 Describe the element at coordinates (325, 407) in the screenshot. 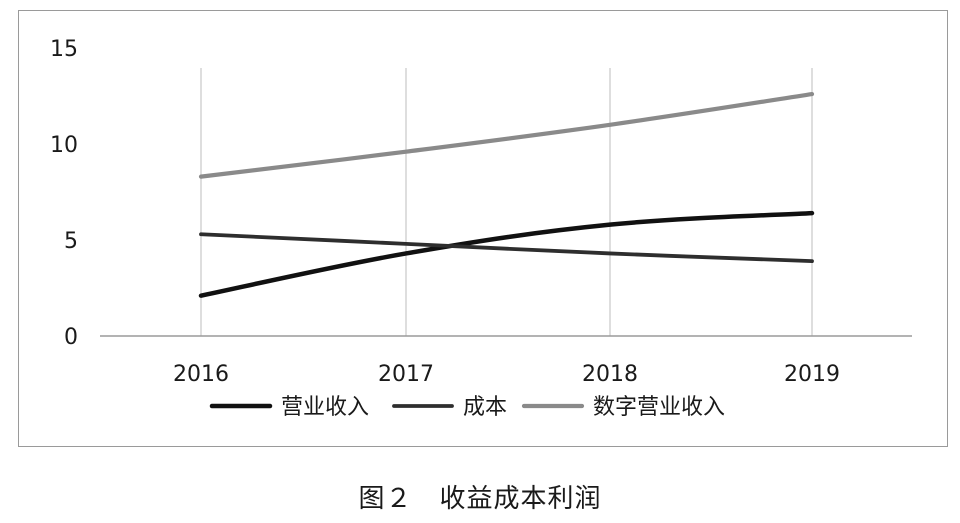

I see `legend-label: 营业收入` at that location.